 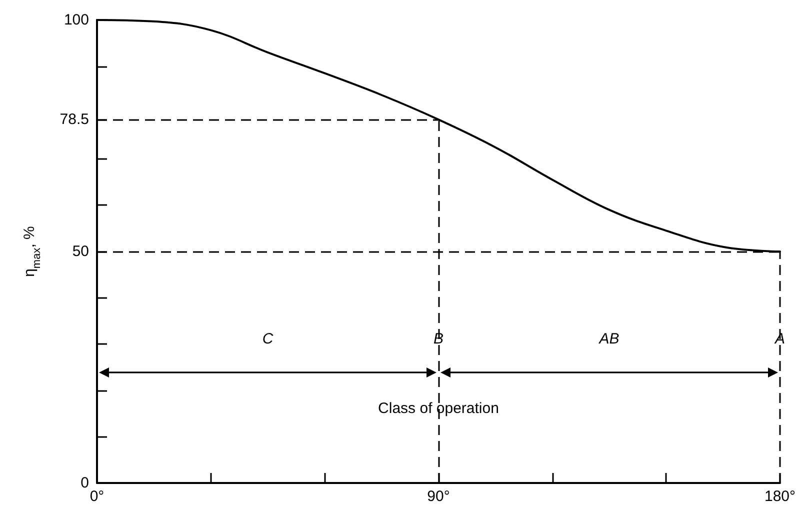 What do you see at coordinates (97, 496) in the screenshot?
I see `x-tick-label: 0°` at bounding box center [97, 496].